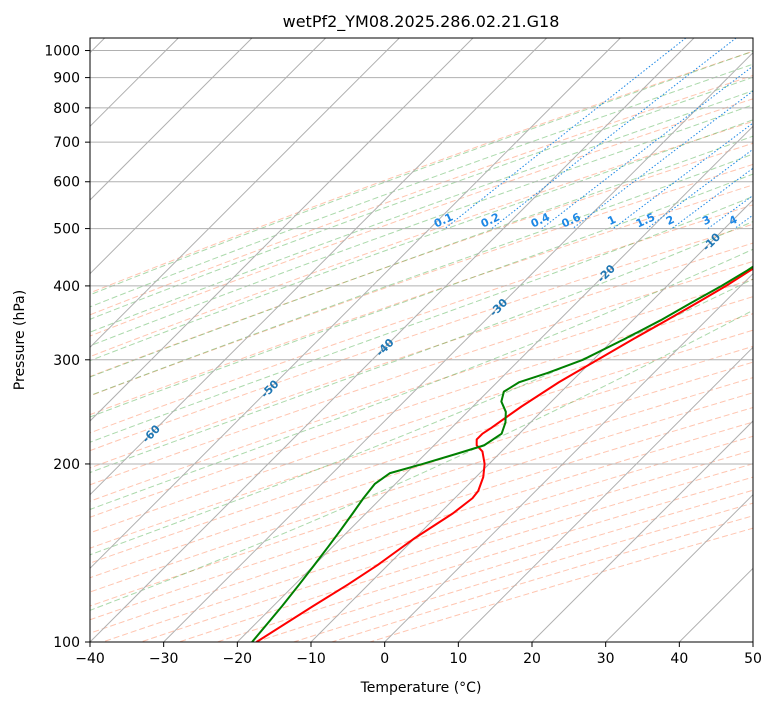 The width and height of the screenshot is (775, 708). Describe the element at coordinates (66, 230) in the screenshot. I see `y-tick-label: 500` at that location.